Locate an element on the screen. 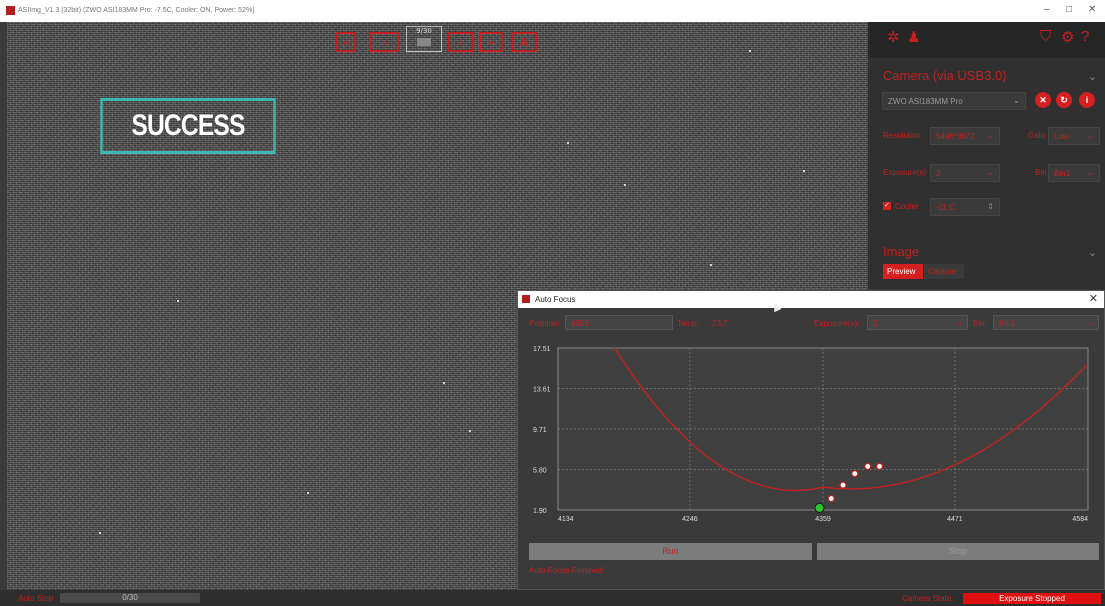 This screenshot has width=1105, height=606. skip-forward-icon: » is located at coordinates (491, 42).